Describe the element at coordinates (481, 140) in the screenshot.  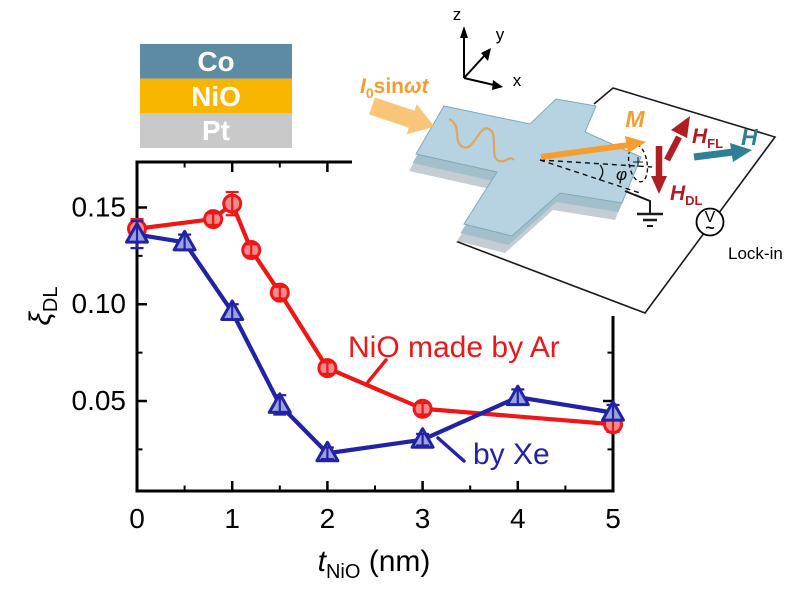
I see `ac-sine-wave` at that location.